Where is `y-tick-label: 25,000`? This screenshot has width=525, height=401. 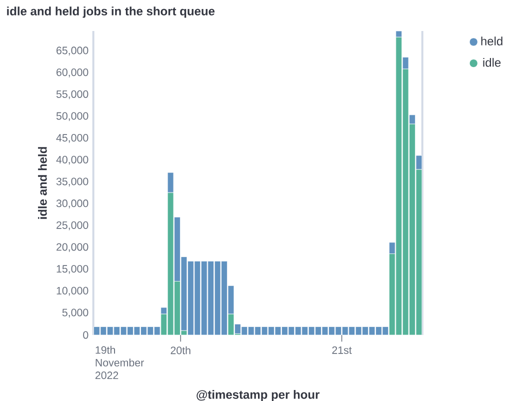
y-tick-label: 25,000 is located at coordinates (72, 225).